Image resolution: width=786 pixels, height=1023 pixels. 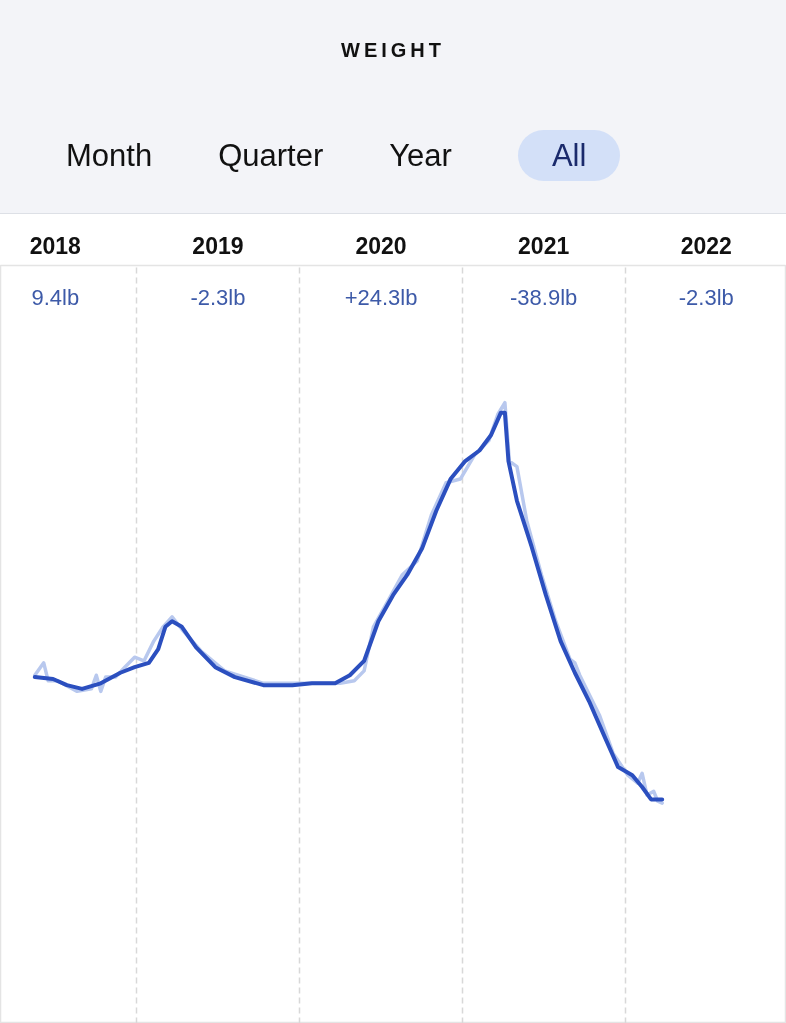 What do you see at coordinates (271, 156) in the screenshot?
I see `text: Quarter` at bounding box center [271, 156].